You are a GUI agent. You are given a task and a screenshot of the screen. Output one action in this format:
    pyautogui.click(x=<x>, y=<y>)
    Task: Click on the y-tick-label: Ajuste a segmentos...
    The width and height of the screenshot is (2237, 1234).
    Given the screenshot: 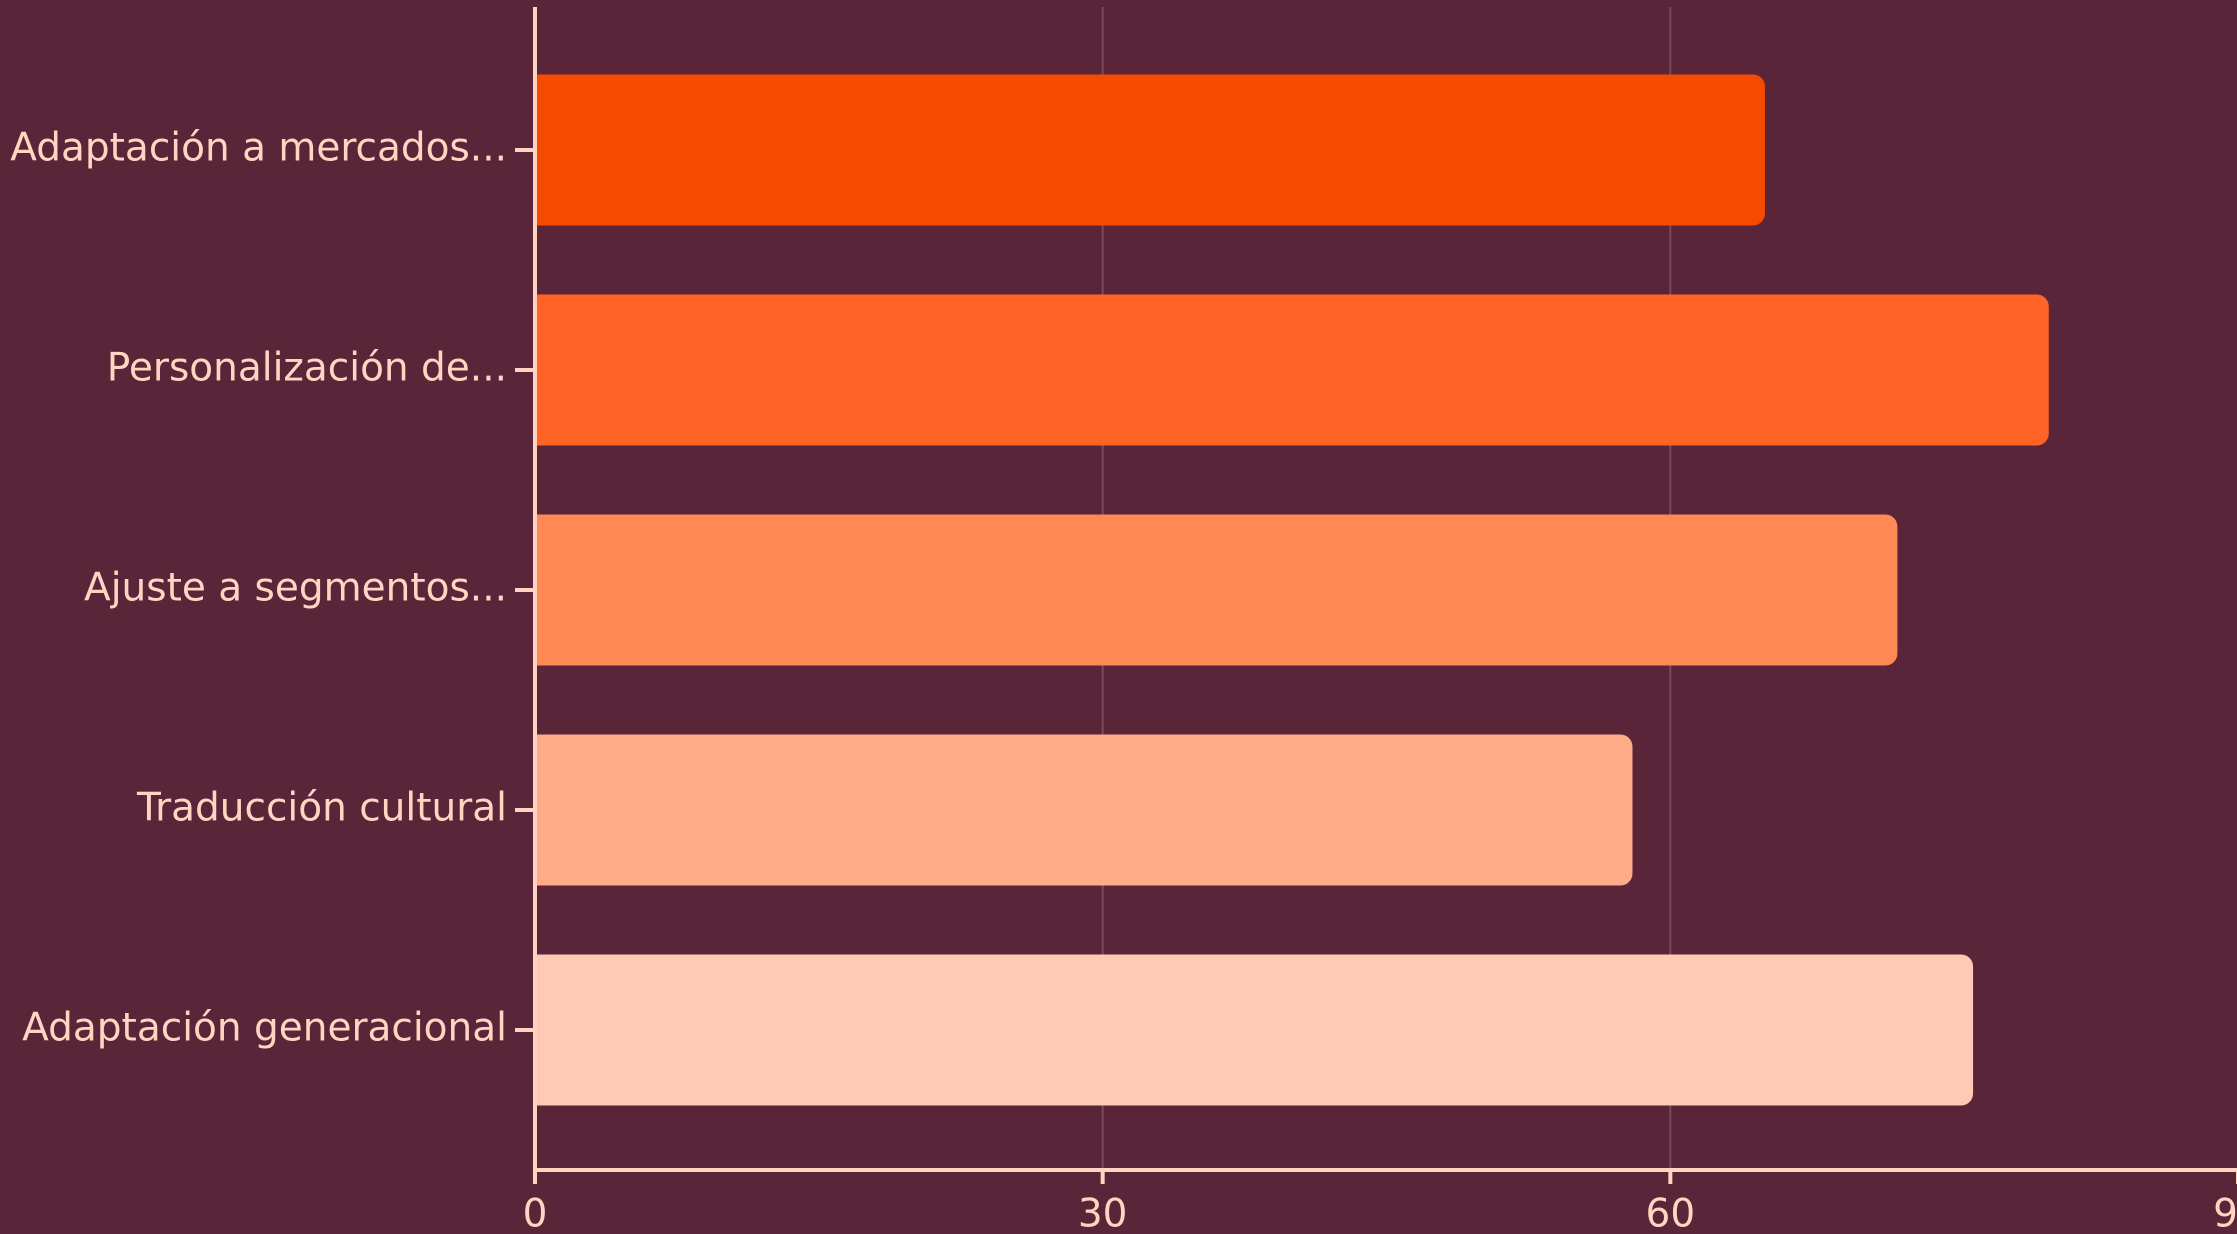 What is the action you would take?
    pyautogui.click(x=295, y=588)
    